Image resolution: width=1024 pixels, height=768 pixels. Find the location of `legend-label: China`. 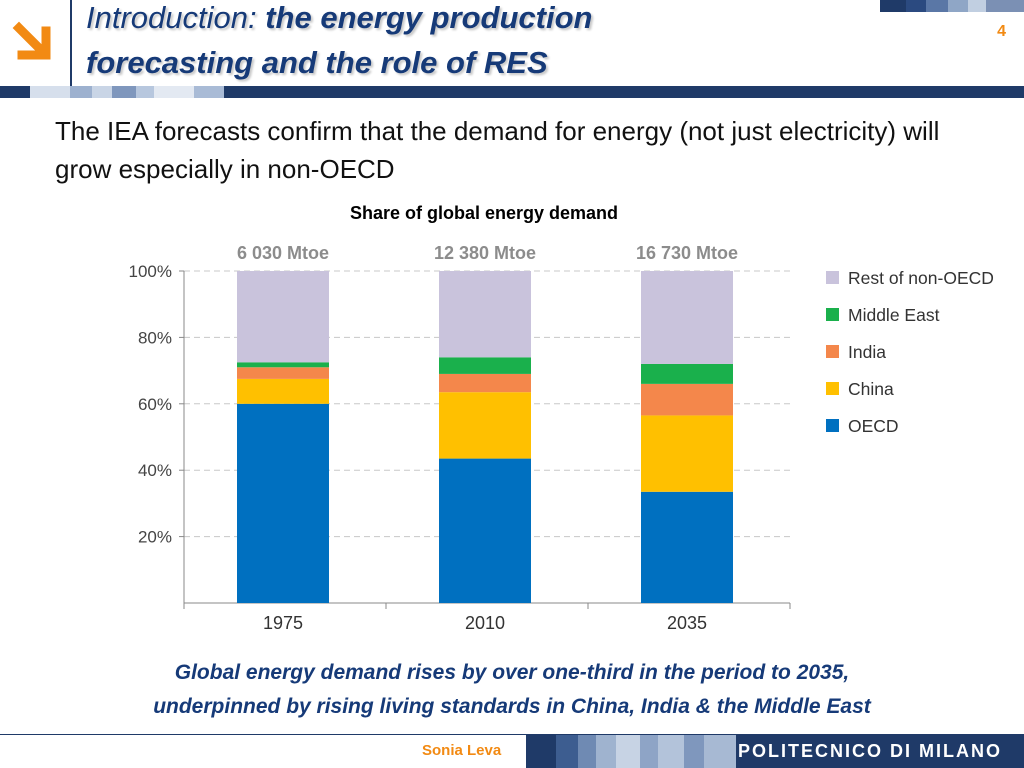

legend-label: China is located at coordinates (871, 389).